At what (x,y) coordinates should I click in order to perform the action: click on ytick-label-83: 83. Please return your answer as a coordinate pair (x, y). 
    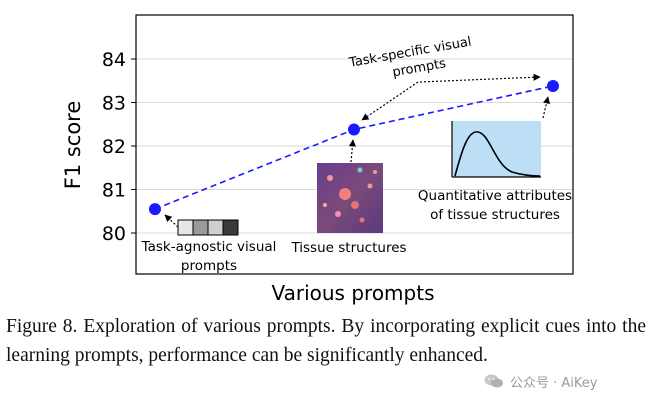
    Looking at the image, I should click on (114, 104).